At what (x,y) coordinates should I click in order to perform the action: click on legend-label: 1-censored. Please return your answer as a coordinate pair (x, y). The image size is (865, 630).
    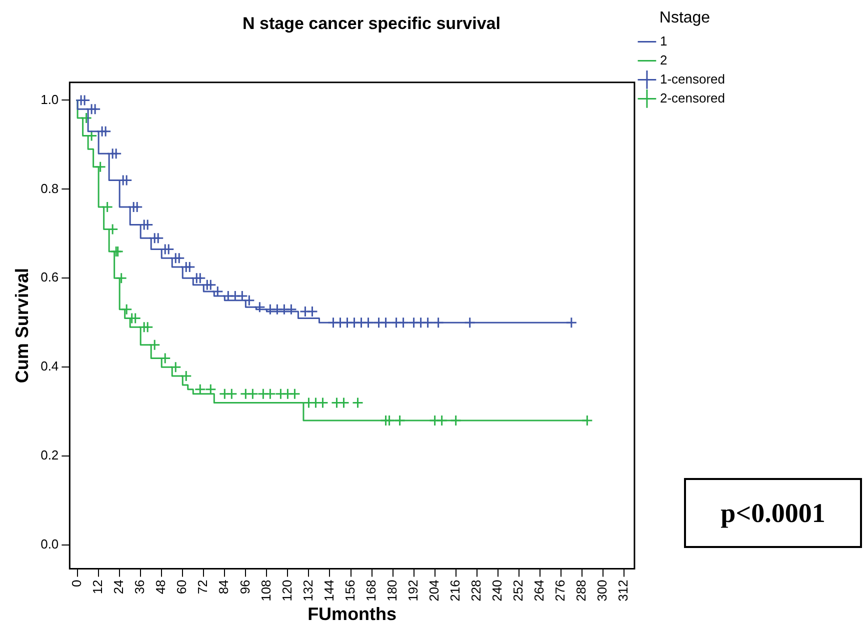
    Looking at the image, I should click on (693, 78).